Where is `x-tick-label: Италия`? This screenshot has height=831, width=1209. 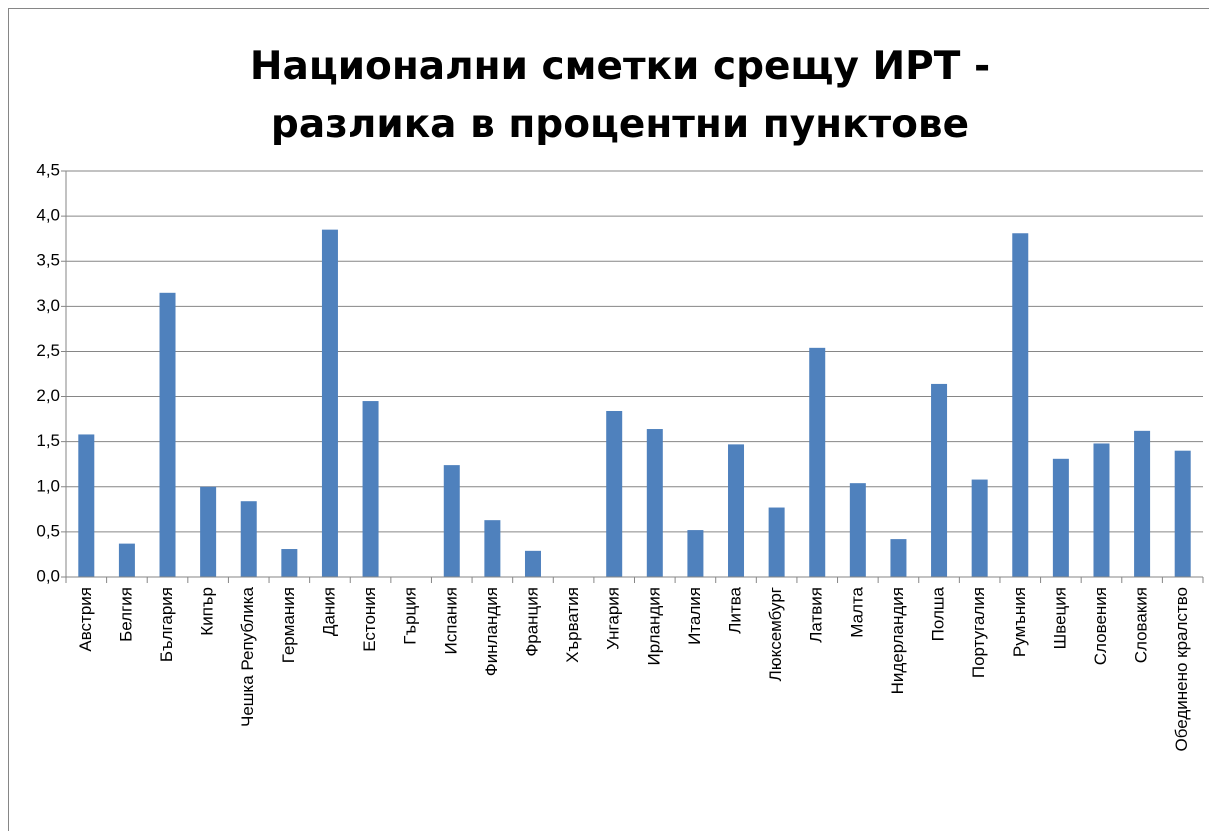 x-tick-label: Италия is located at coordinates (694, 616).